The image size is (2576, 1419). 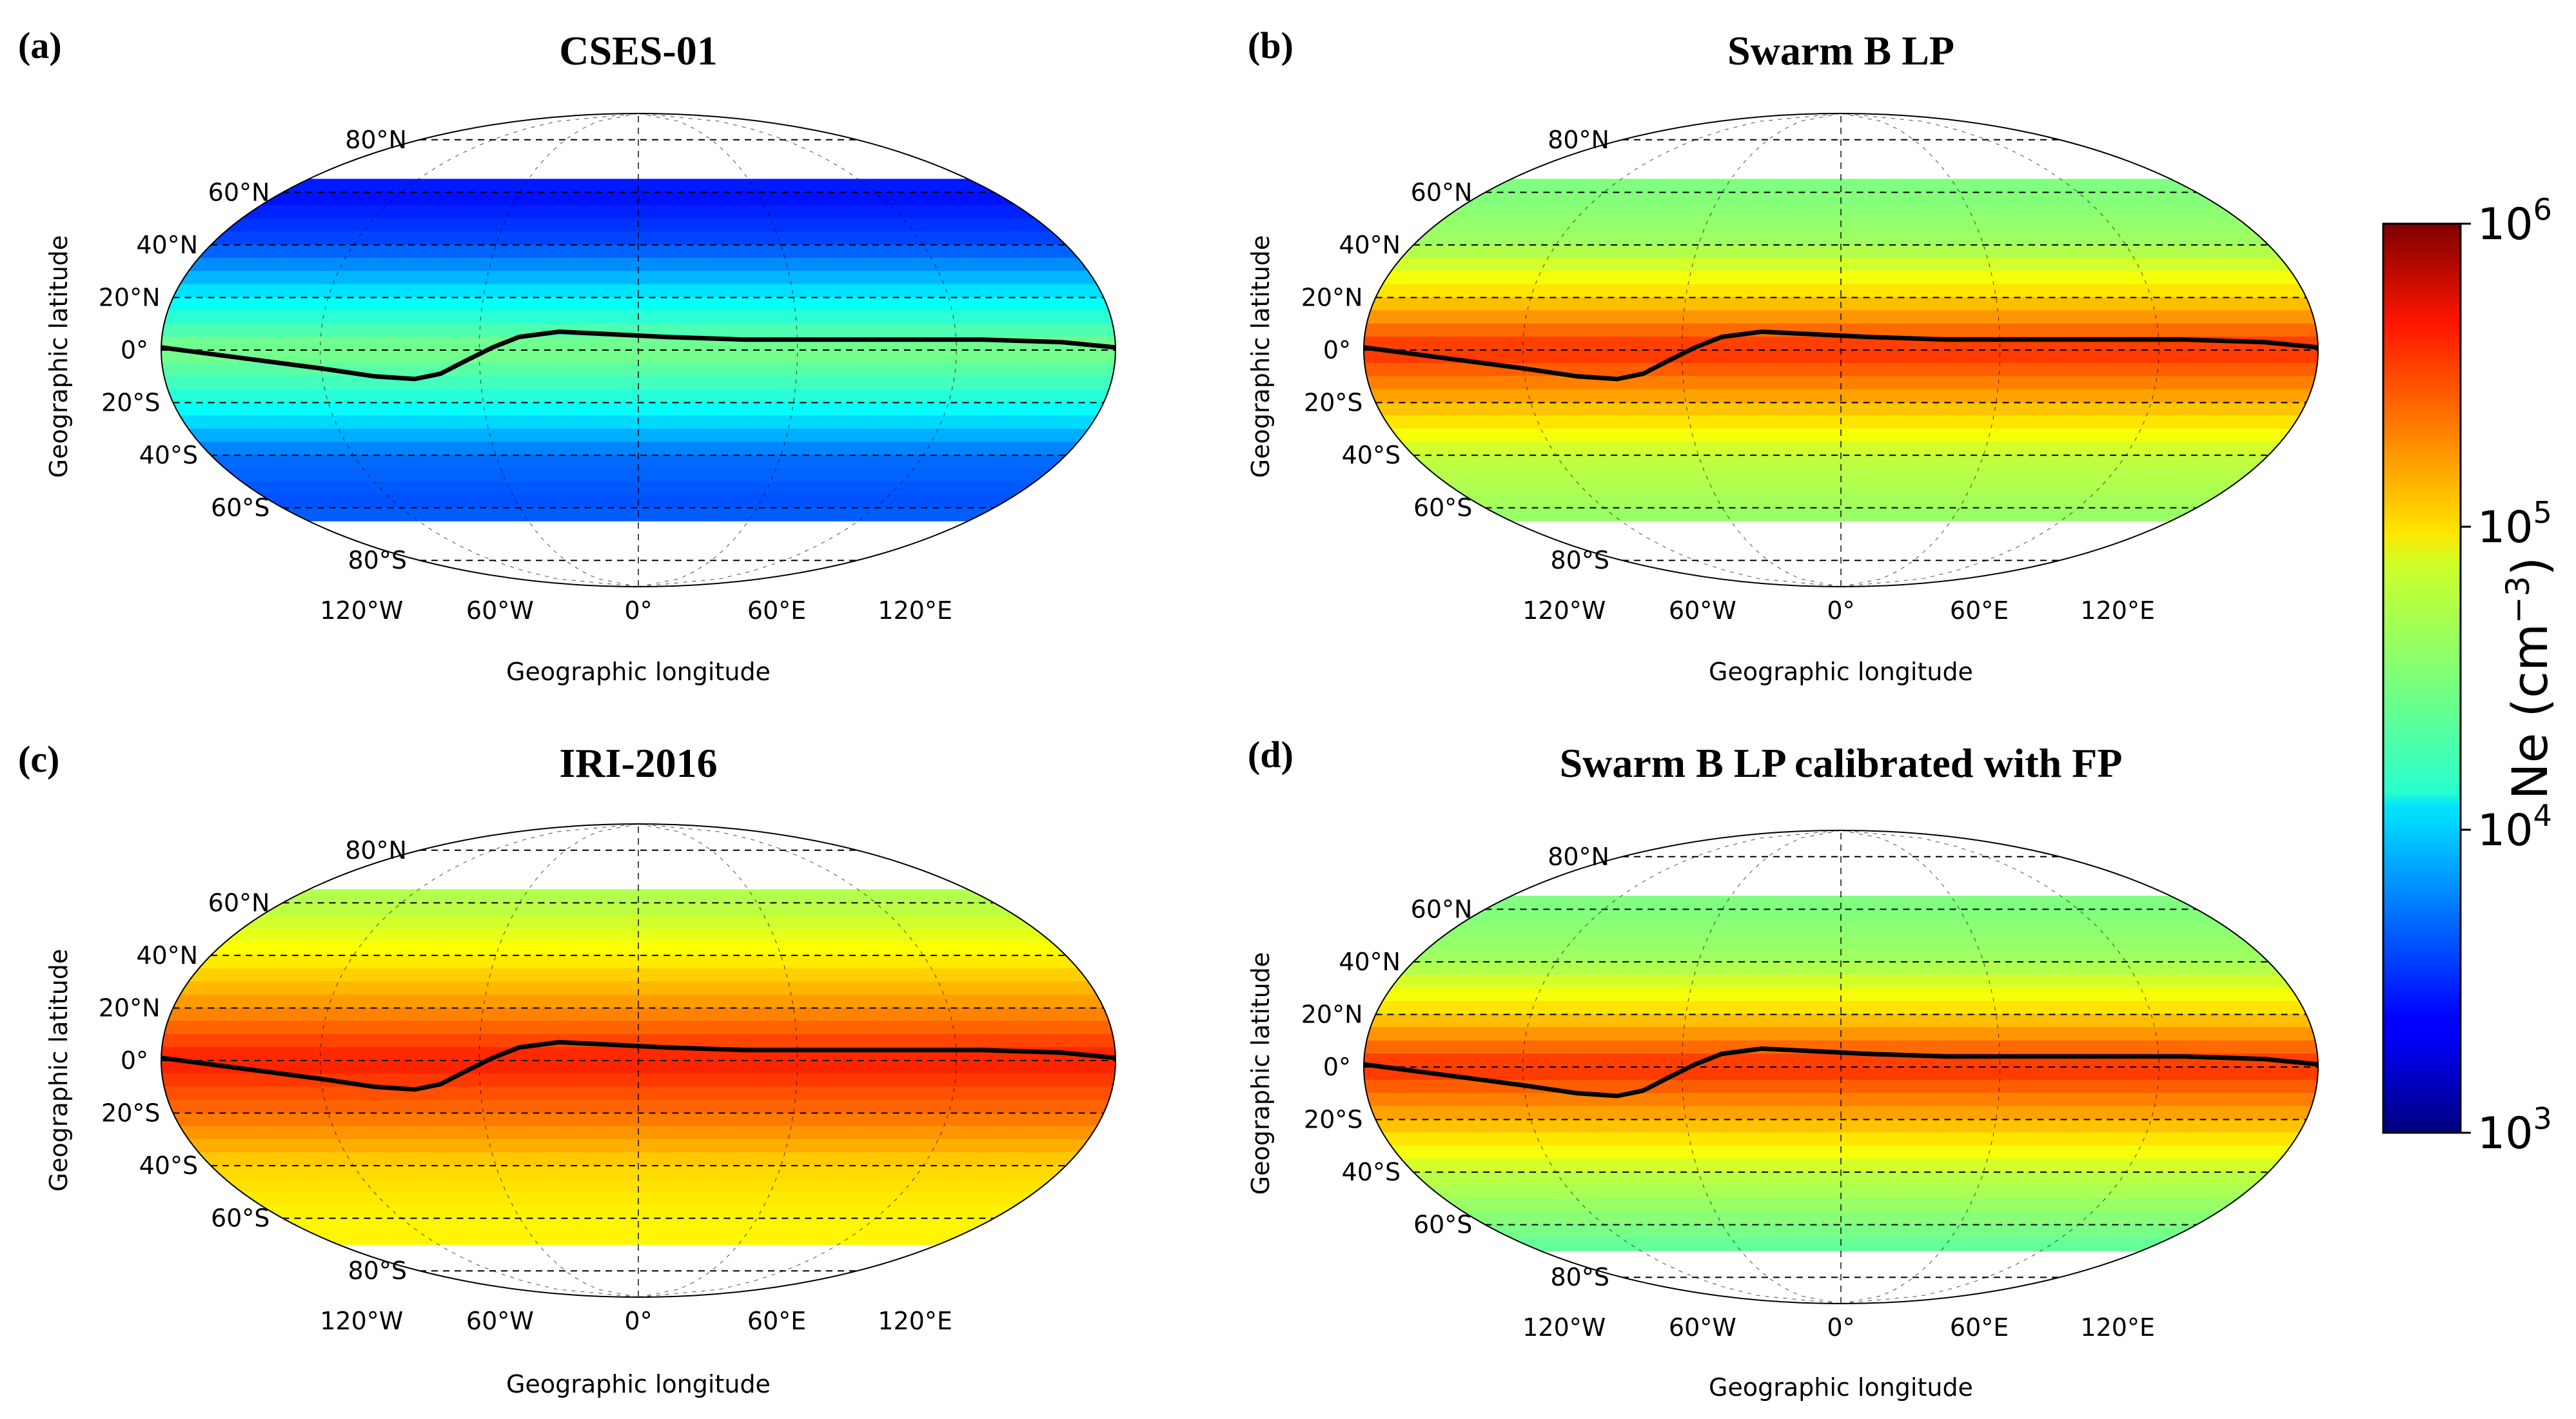 What do you see at coordinates (38, 759) in the screenshot?
I see `panel-letter: (c)` at bounding box center [38, 759].